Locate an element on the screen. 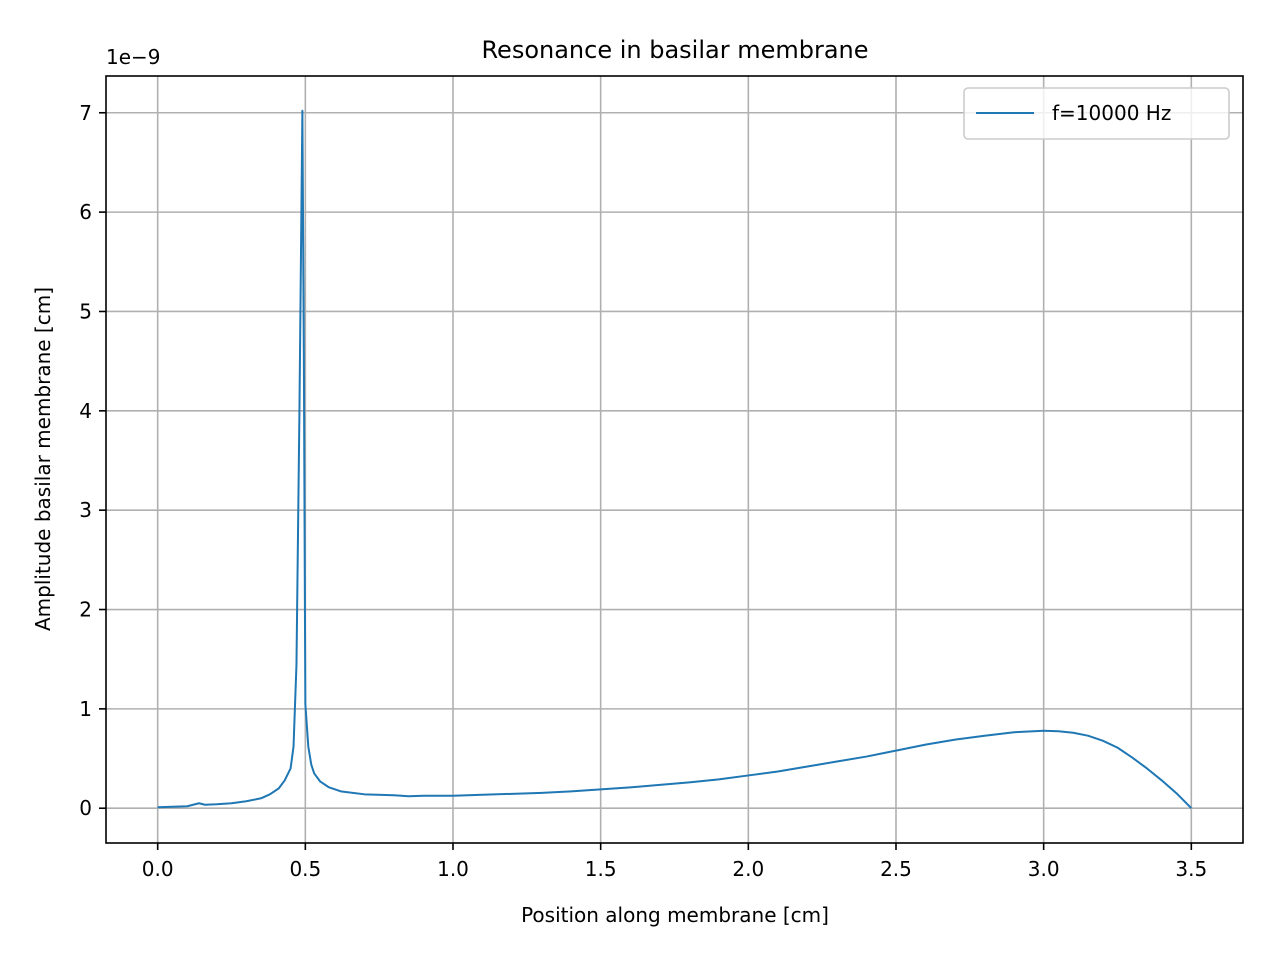 This screenshot has width=1280, height=960. y-tick-label: 2 is located at coordinates (85, 610).